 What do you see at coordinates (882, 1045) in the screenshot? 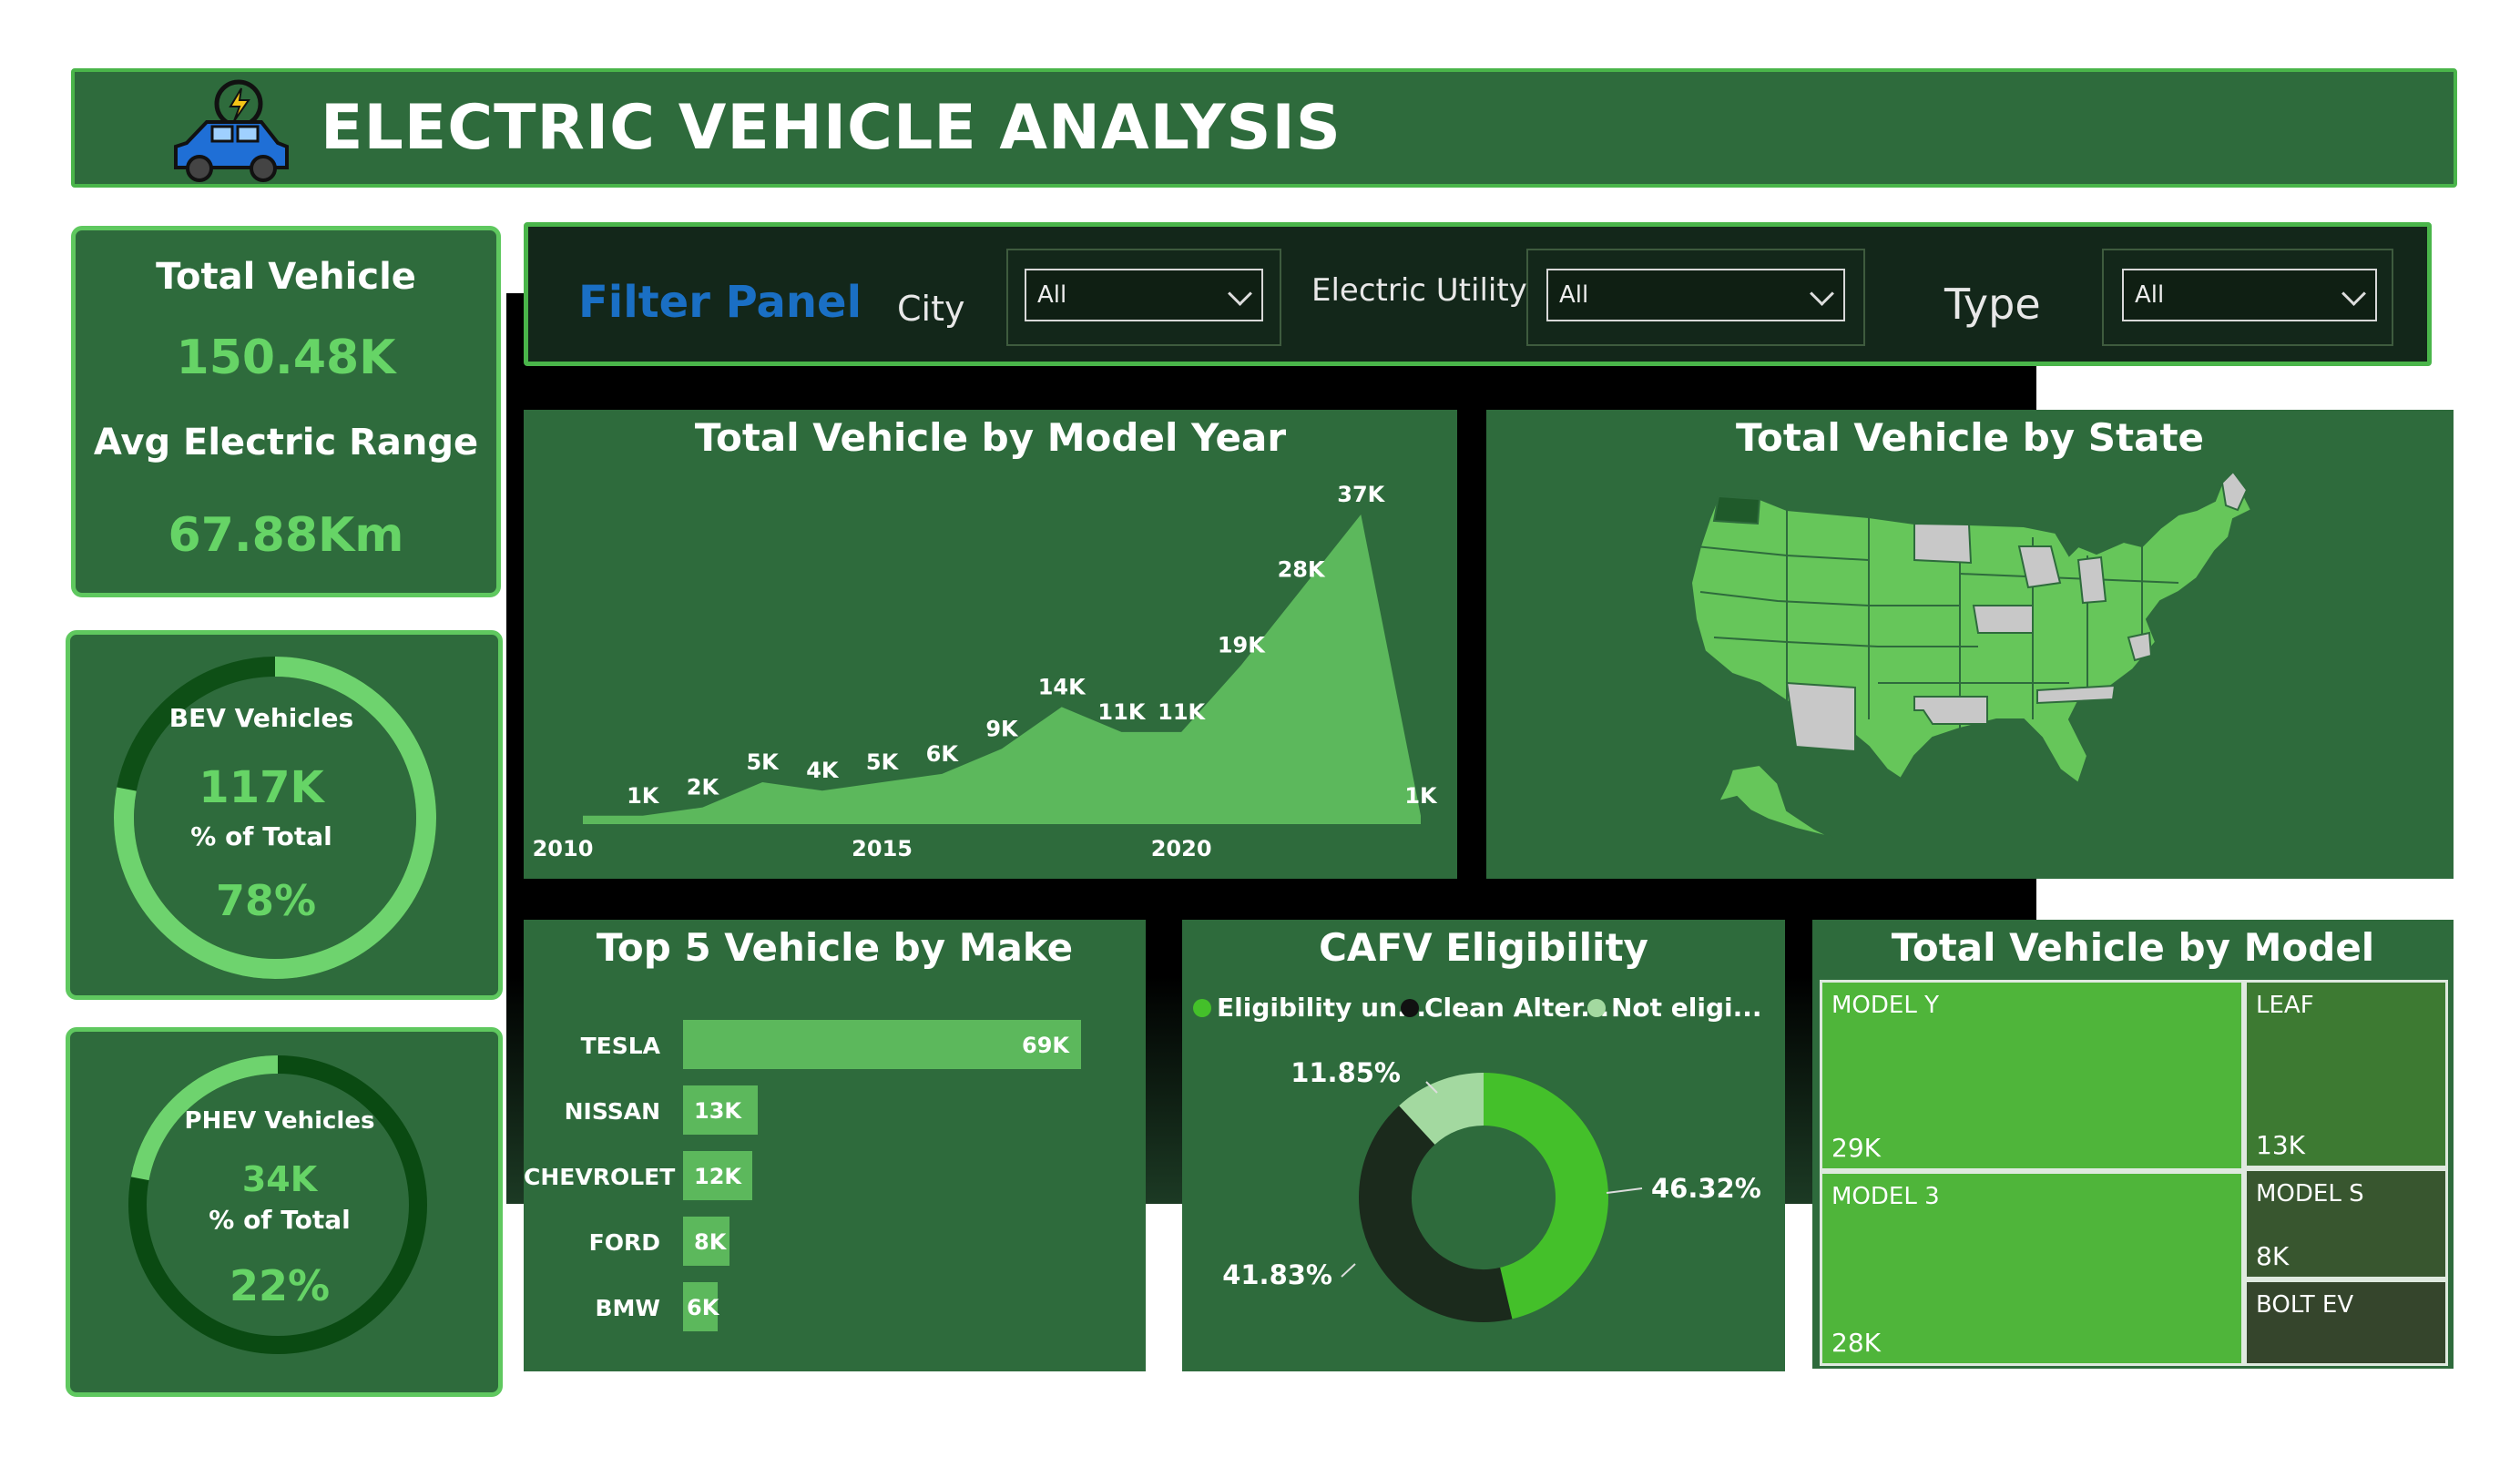
I see `bar-tesla` at bounding box center [882, 1045].